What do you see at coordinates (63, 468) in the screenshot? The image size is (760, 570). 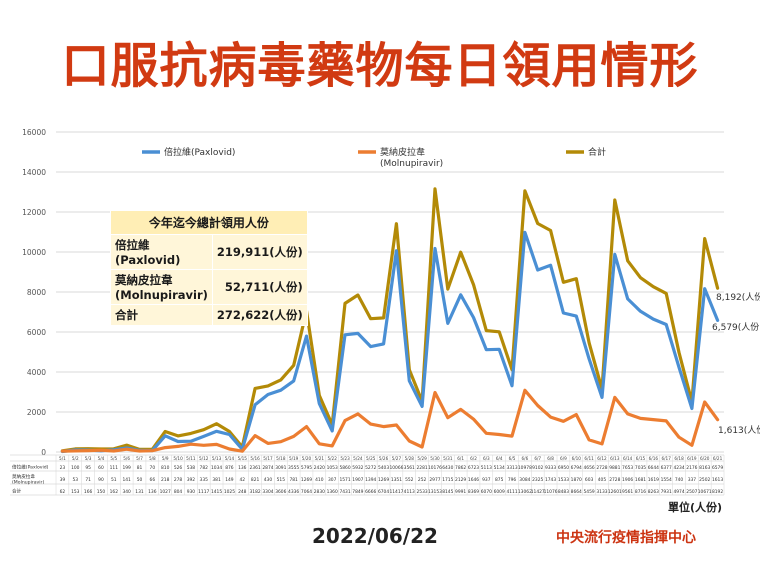 I see `table-cell: 23` at bounding box center [63, 468].